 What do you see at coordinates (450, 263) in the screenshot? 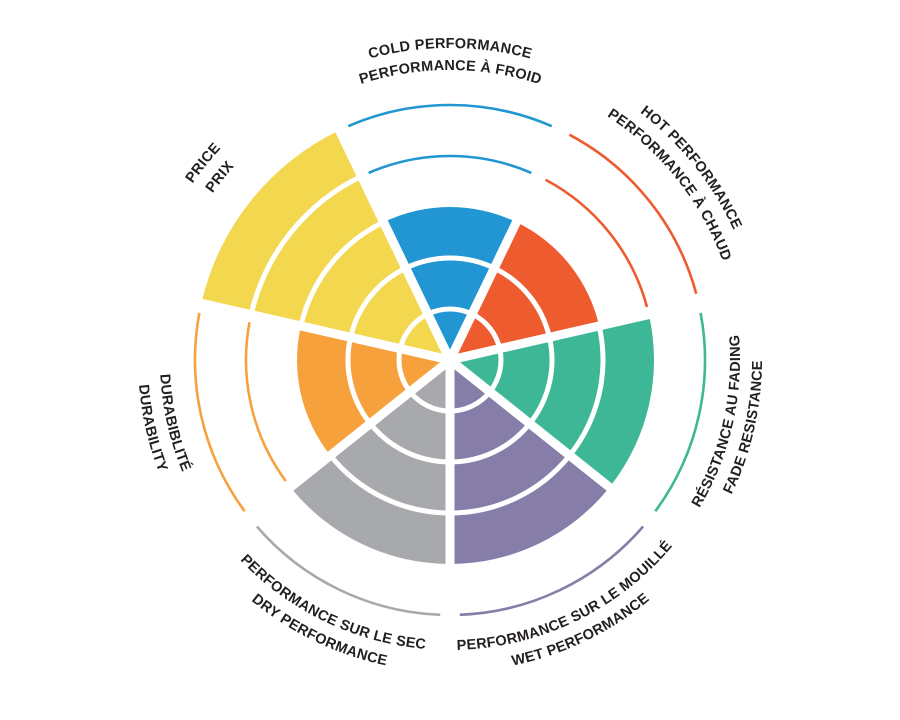
I see `segment-cold-performance-ring-line` at bounding box center [450, 263].